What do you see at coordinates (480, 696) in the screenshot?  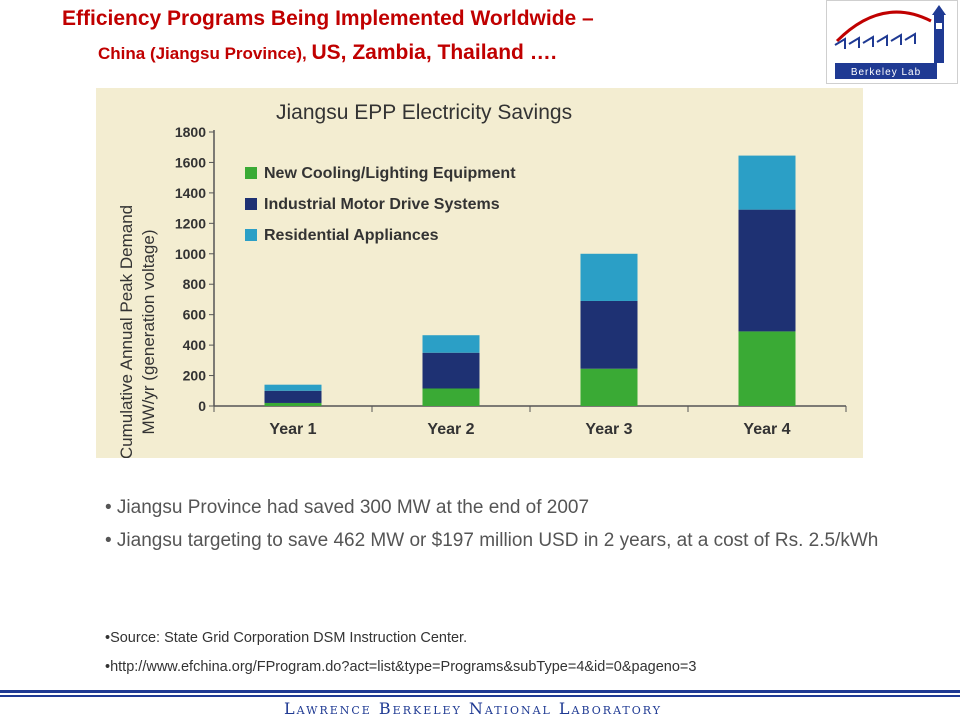 I see `footer-rule-bottom` at bounding box center [480, 696].